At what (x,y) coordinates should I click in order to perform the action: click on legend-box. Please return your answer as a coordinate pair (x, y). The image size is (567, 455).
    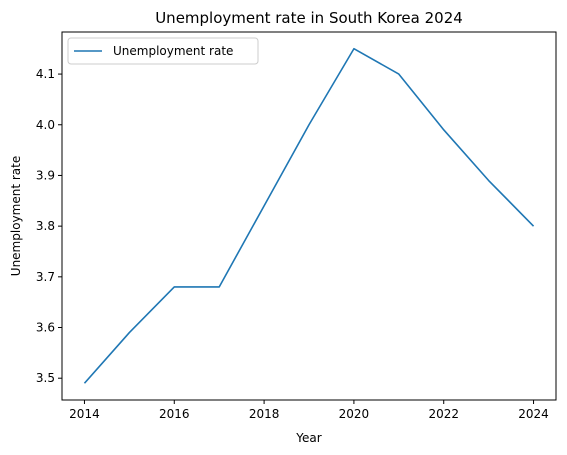
    Looking at the image, I should click on (163, 51).